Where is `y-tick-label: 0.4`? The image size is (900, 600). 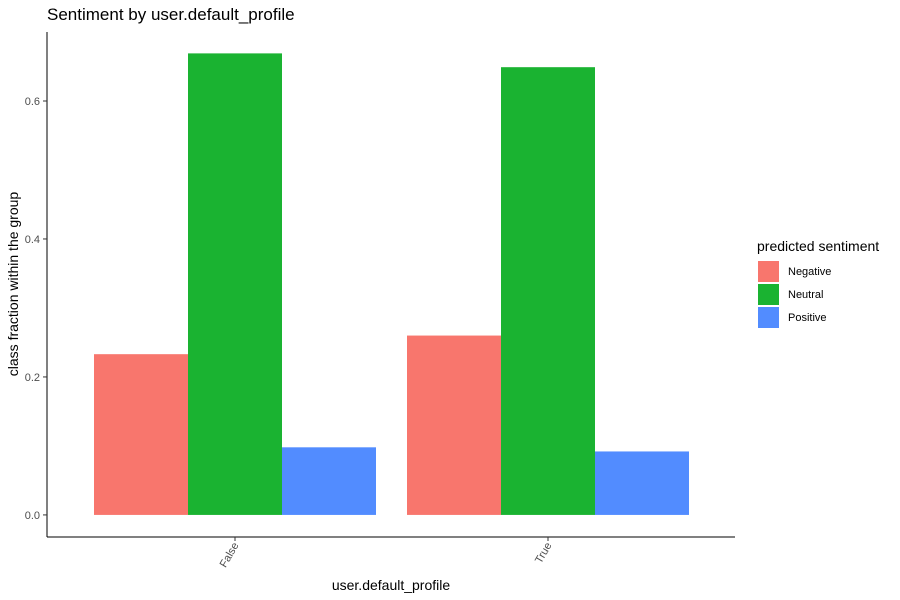 y-tick-label: 0.4 is located at coordinates (32, 240).